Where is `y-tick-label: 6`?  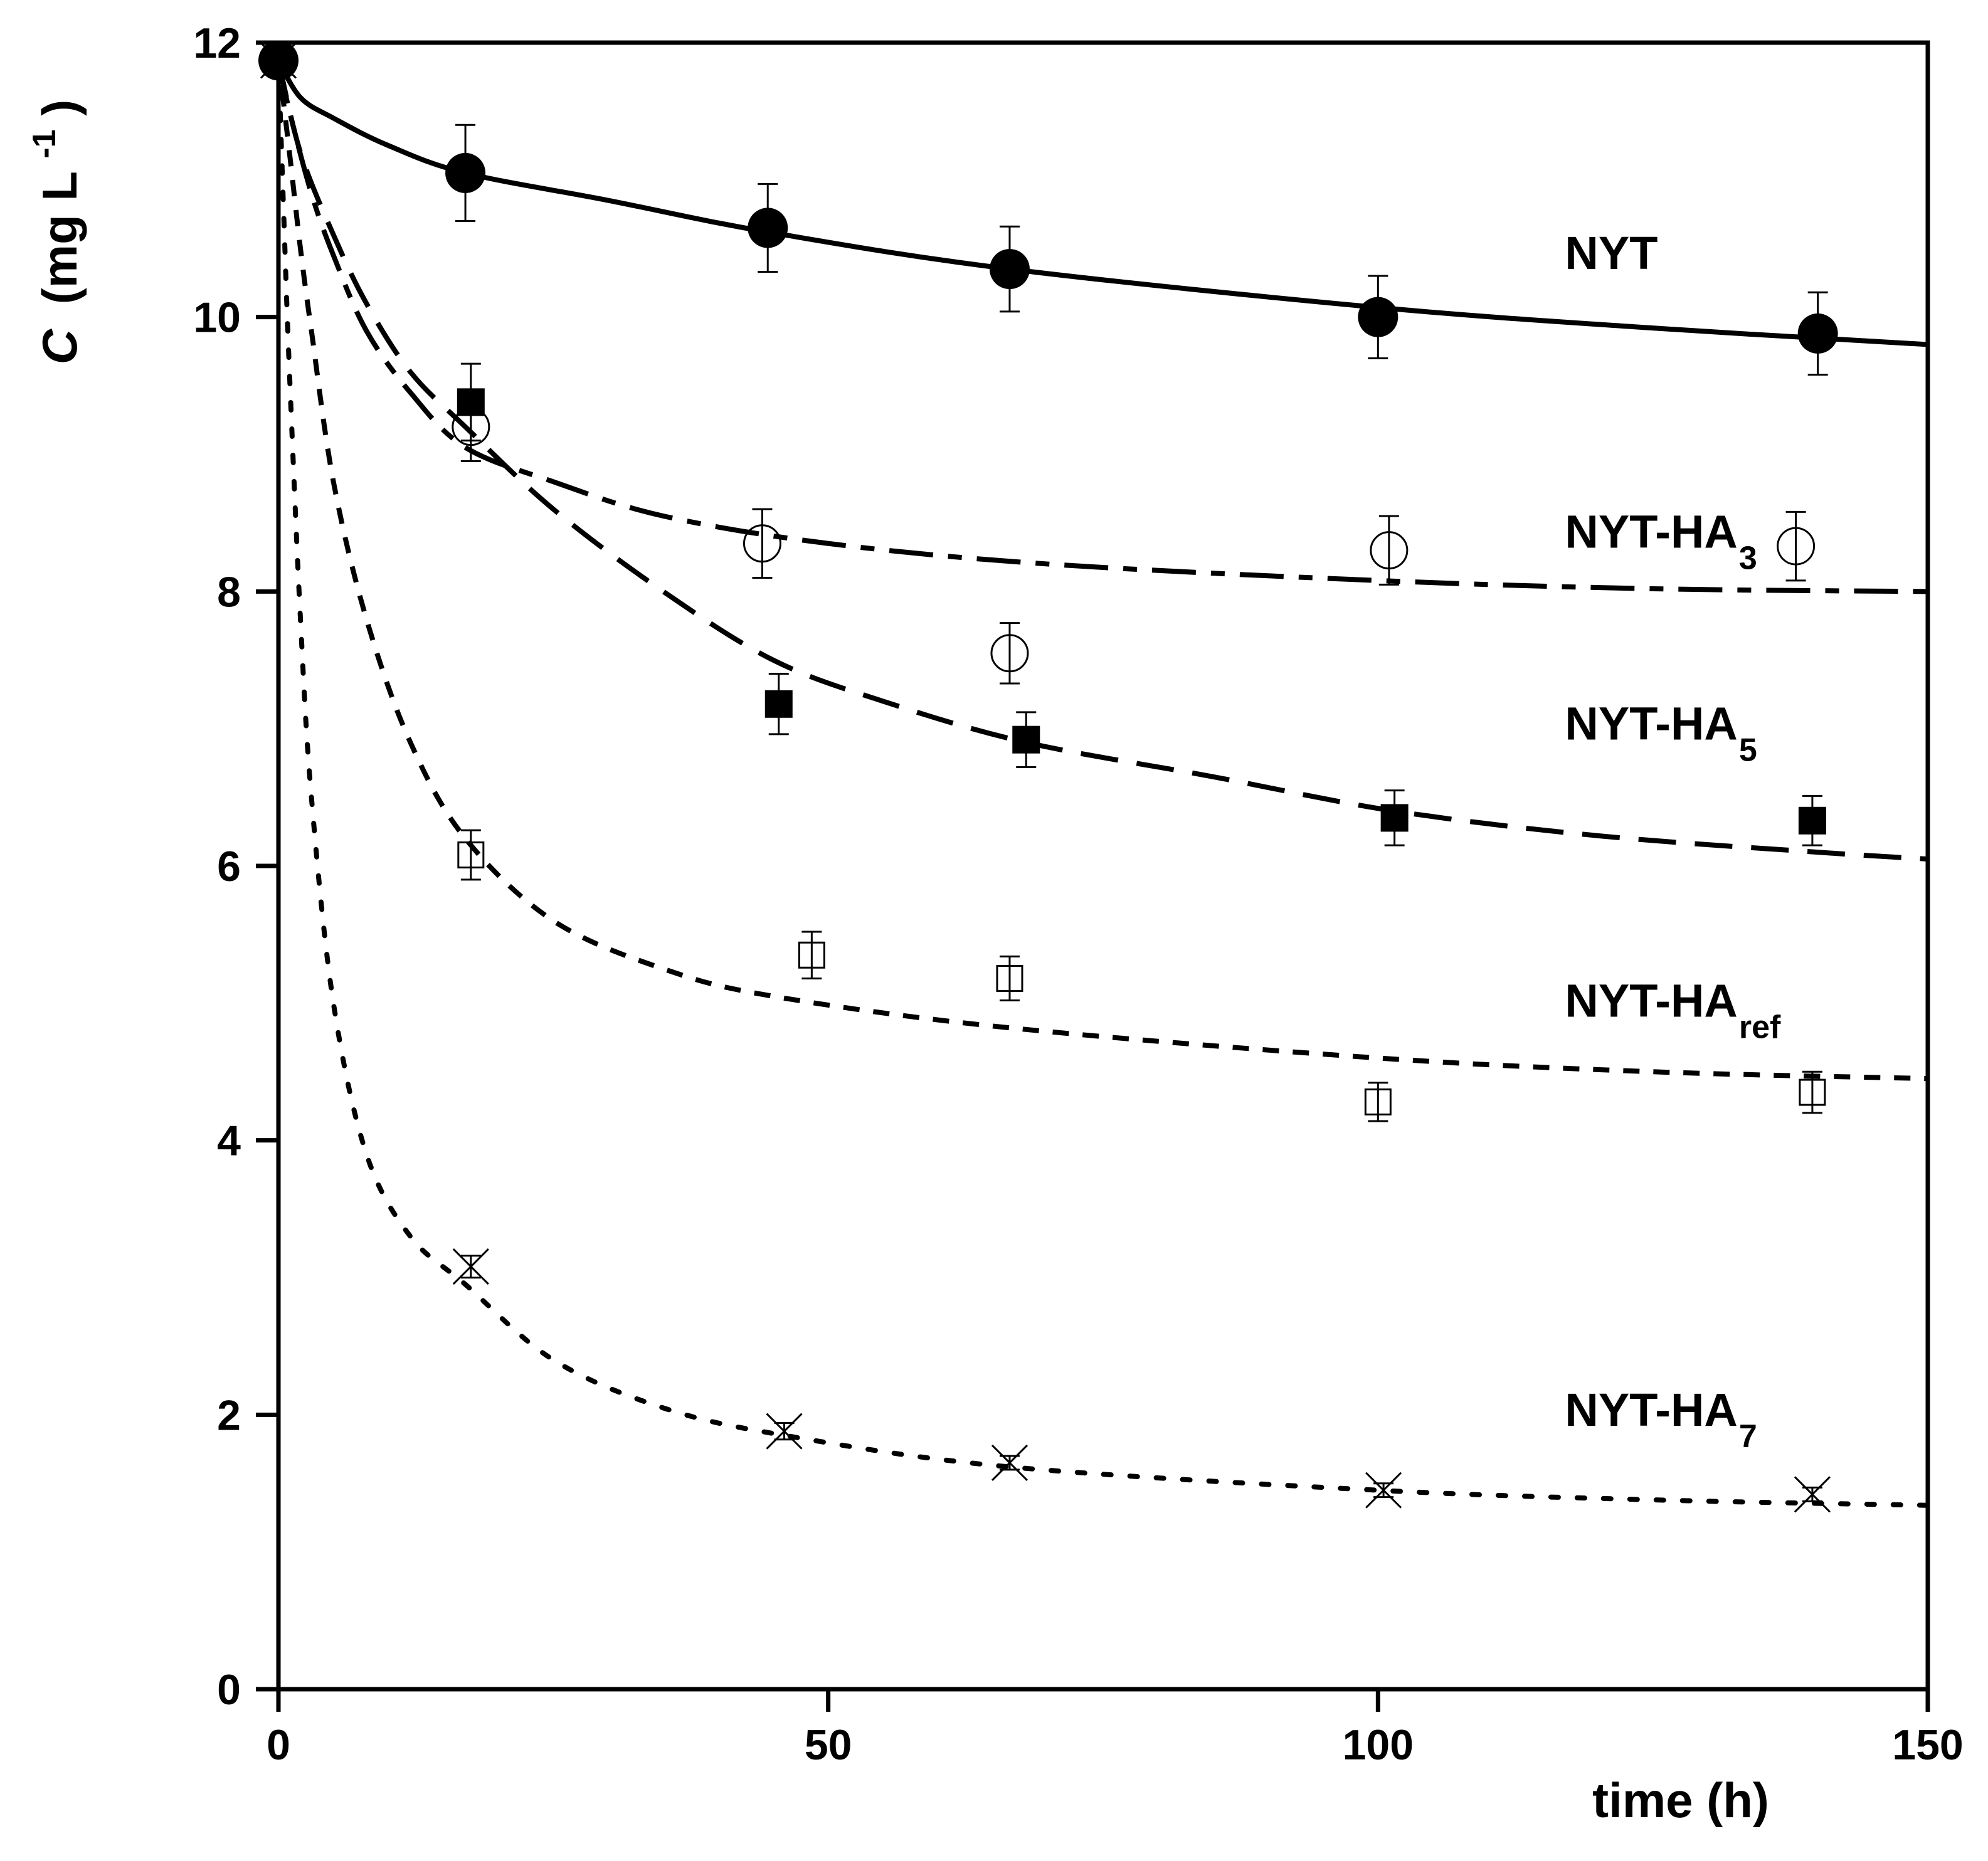 y-tick-label: 6 is located at coordinates (229, 866).